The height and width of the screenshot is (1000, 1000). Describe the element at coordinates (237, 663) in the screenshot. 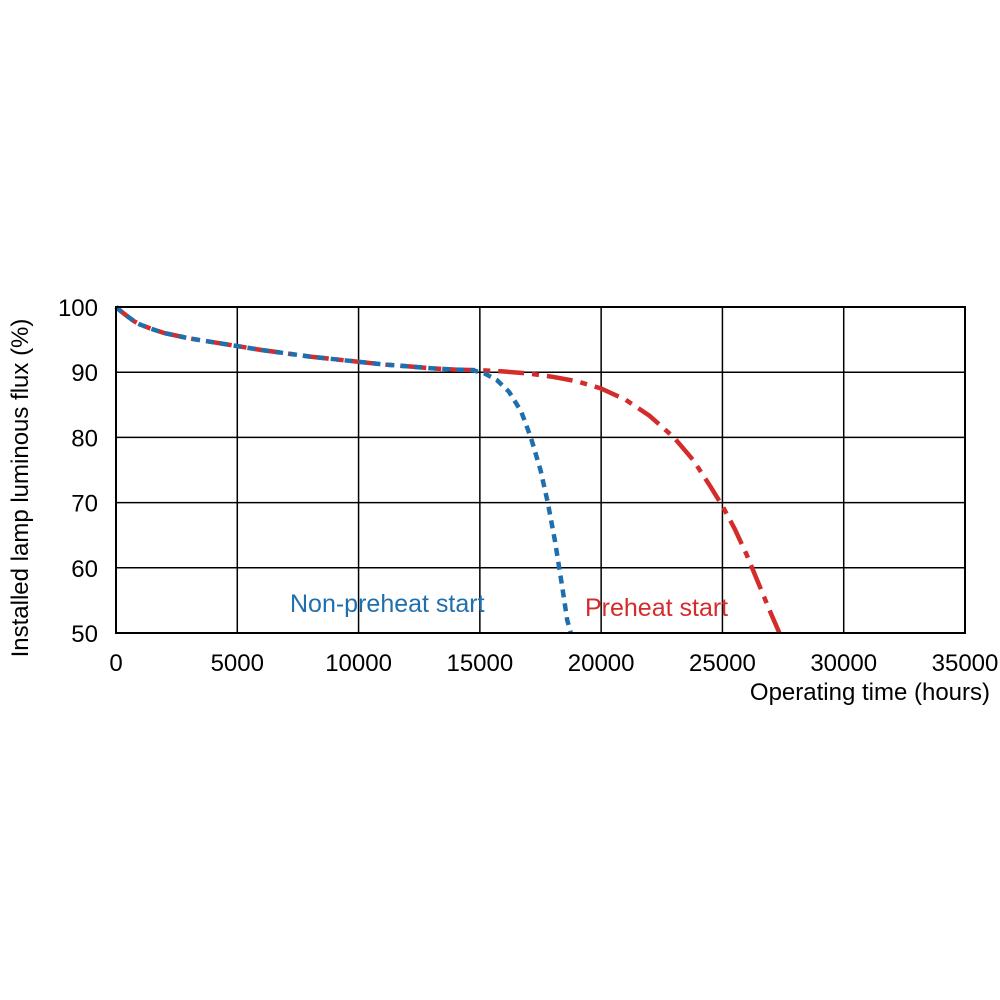

I see `x-tick-label: 5000` at that location.